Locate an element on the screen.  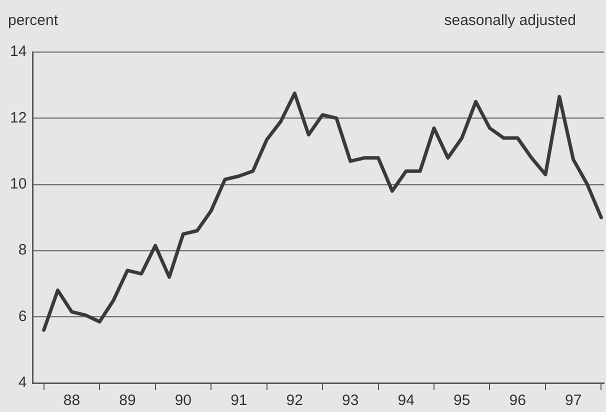
text: seasonally adjusted is located at coordinates (510, 20).